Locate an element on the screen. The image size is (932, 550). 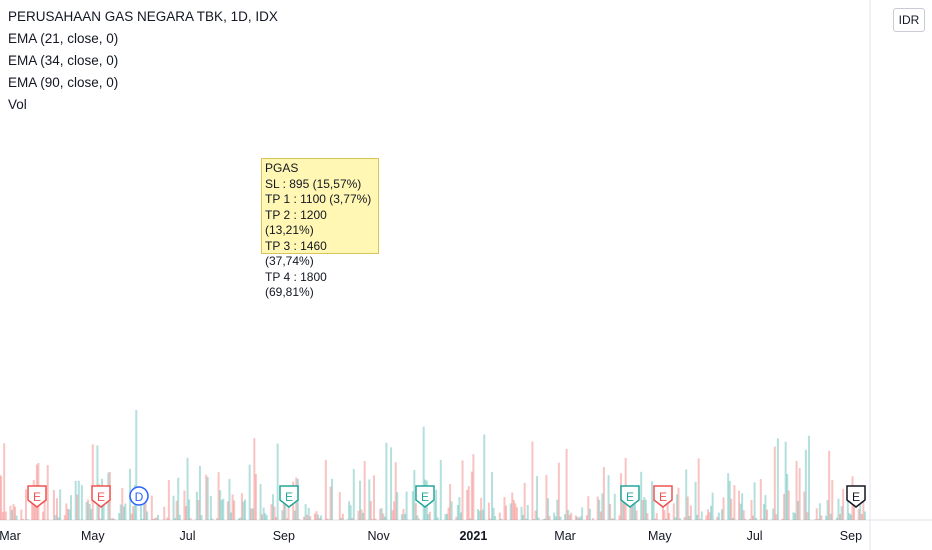
ema34-legend: EMA (34, close, 0) is located at coordinates (63, 60).